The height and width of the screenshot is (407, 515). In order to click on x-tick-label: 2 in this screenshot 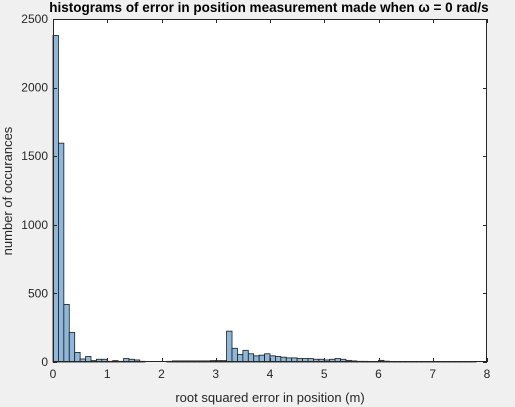, I will do `click(161, 374)`.